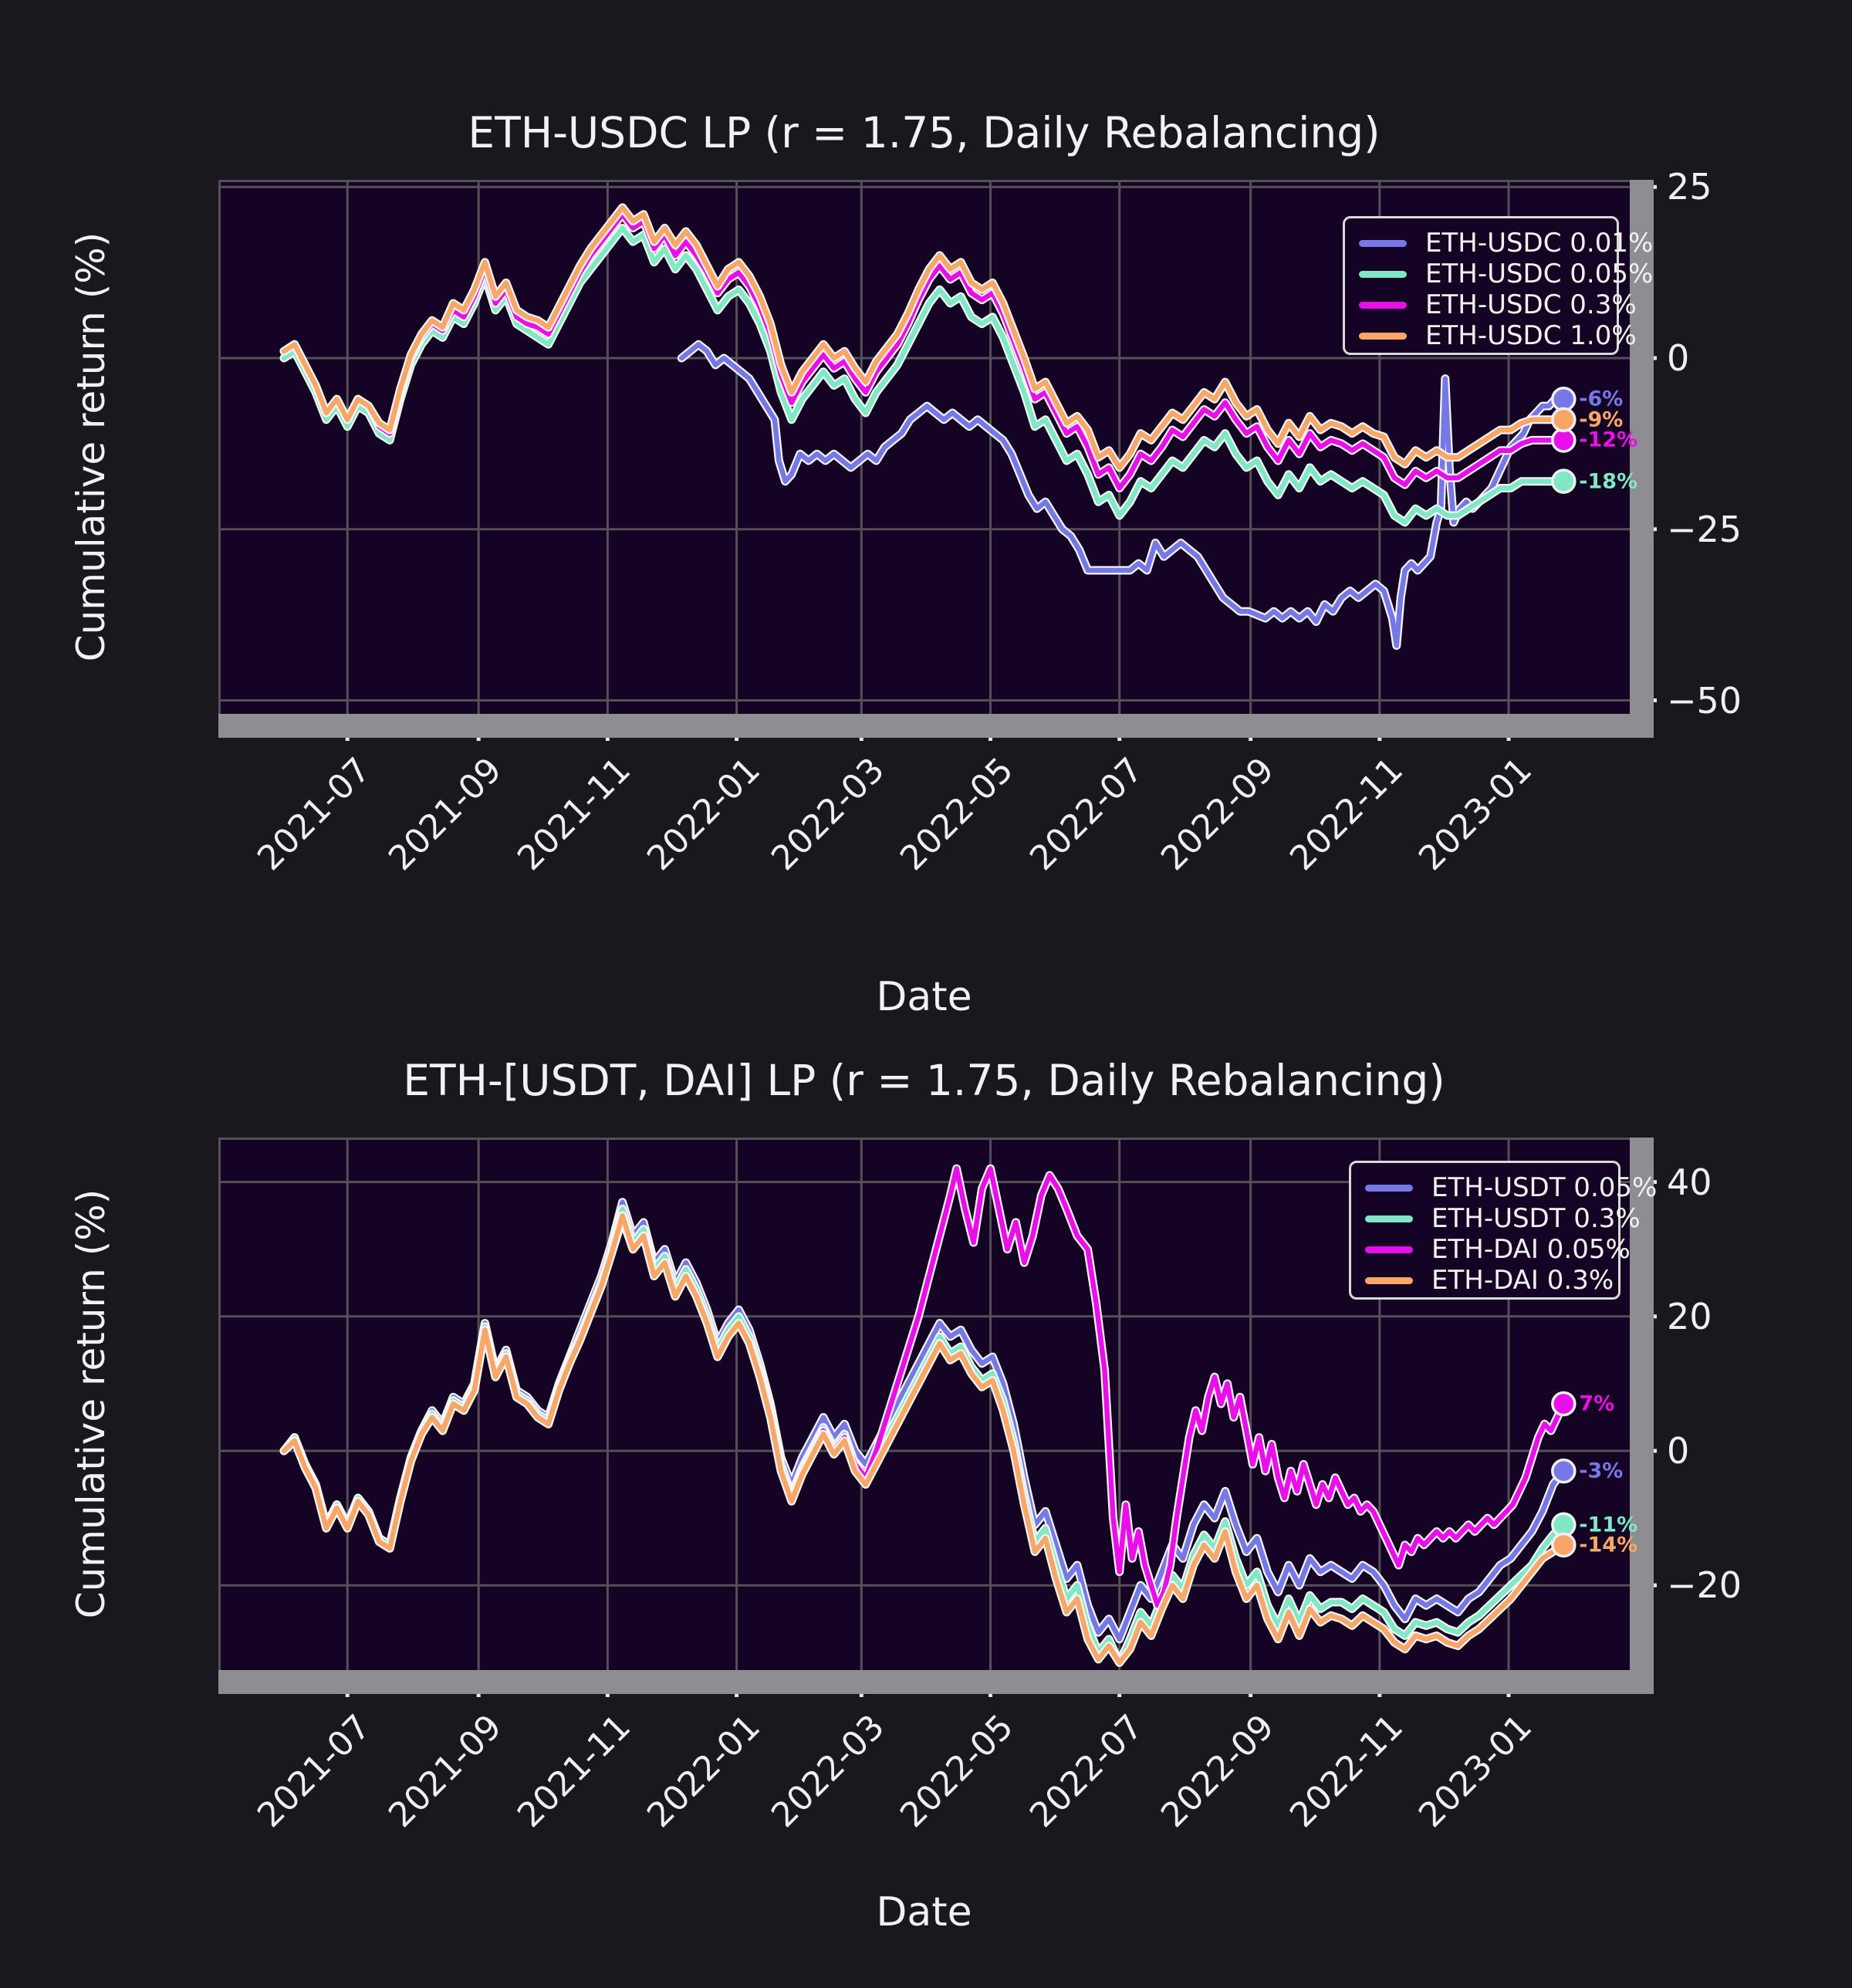  Describe the element at coordinates (1689, 1316) in the screenshot. I see `y-tick-label: 20` at that location.